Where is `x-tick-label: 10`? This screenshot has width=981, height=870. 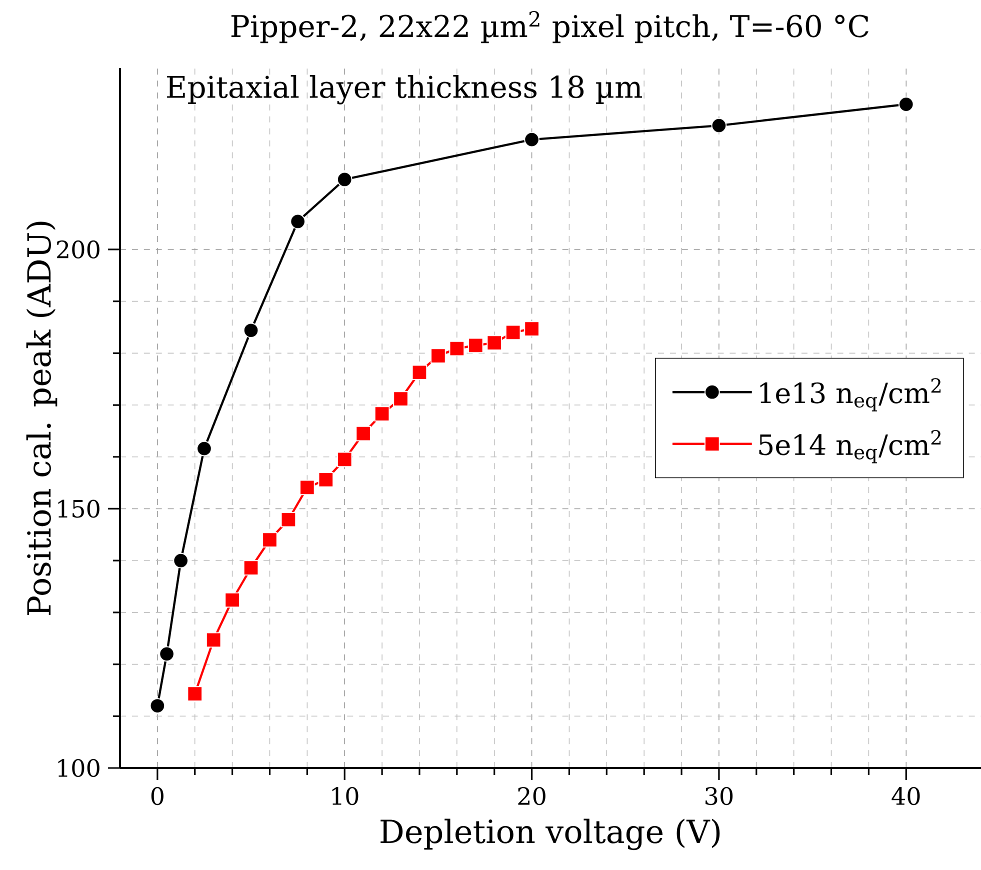
x-tick-label: 10 is located at coordinates (345, 796).